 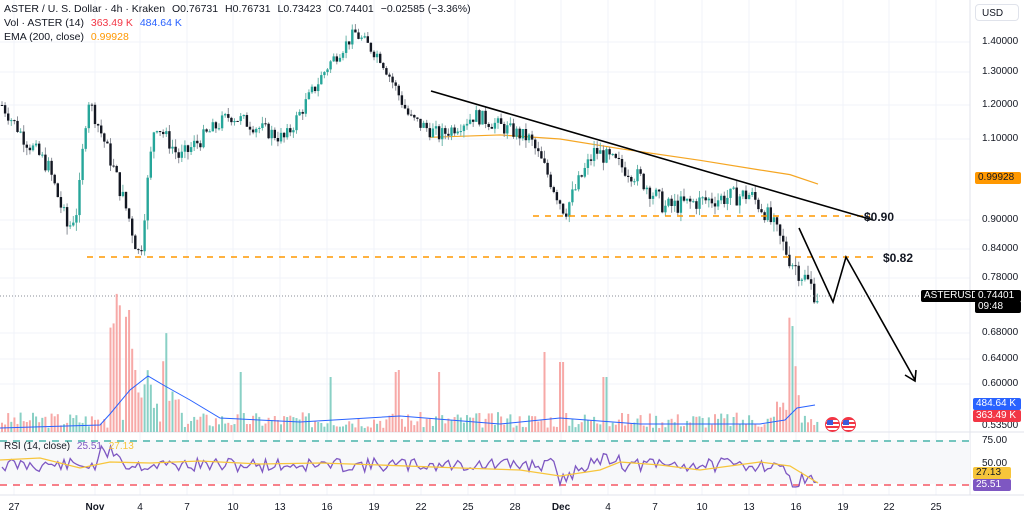 I want to click on descending-trendline, so click(x=652, y=155).